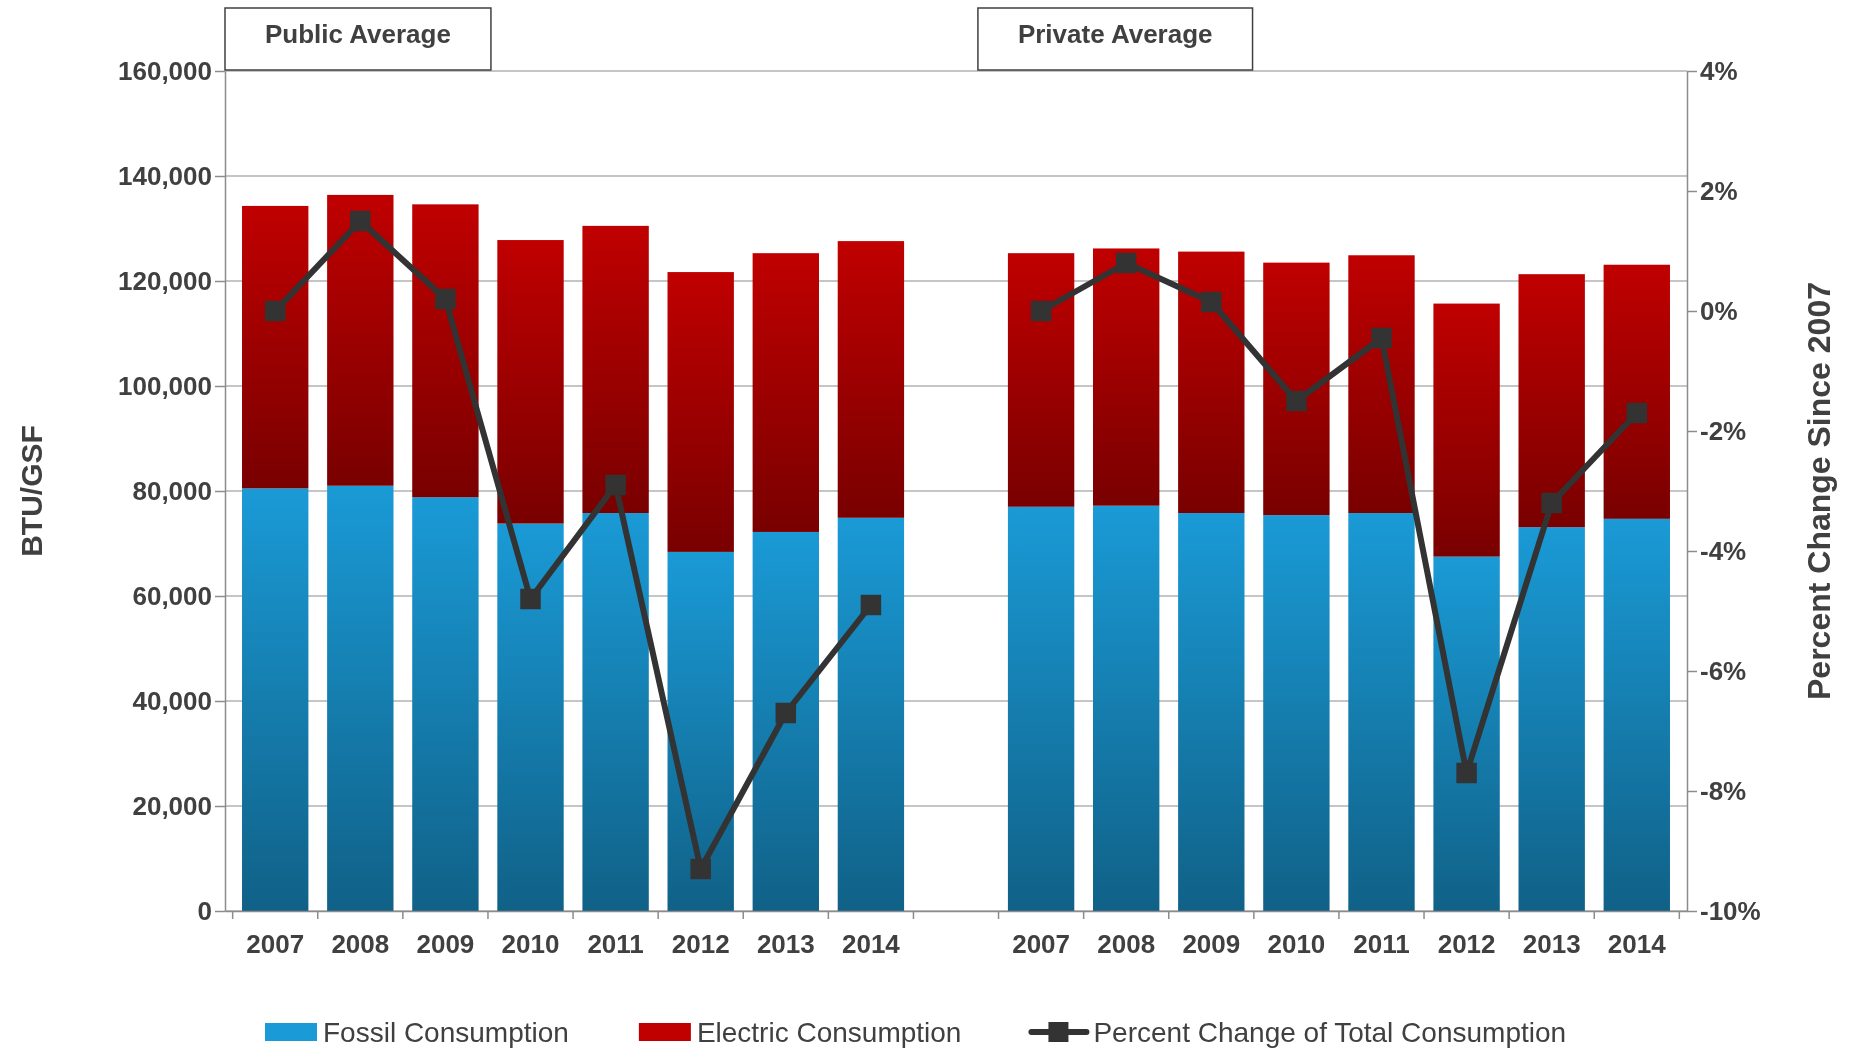 Image resolution: width=1854 pixels, height=1051 pixels. I want to click on y-tick-label: 120,000, so click(165, 280).